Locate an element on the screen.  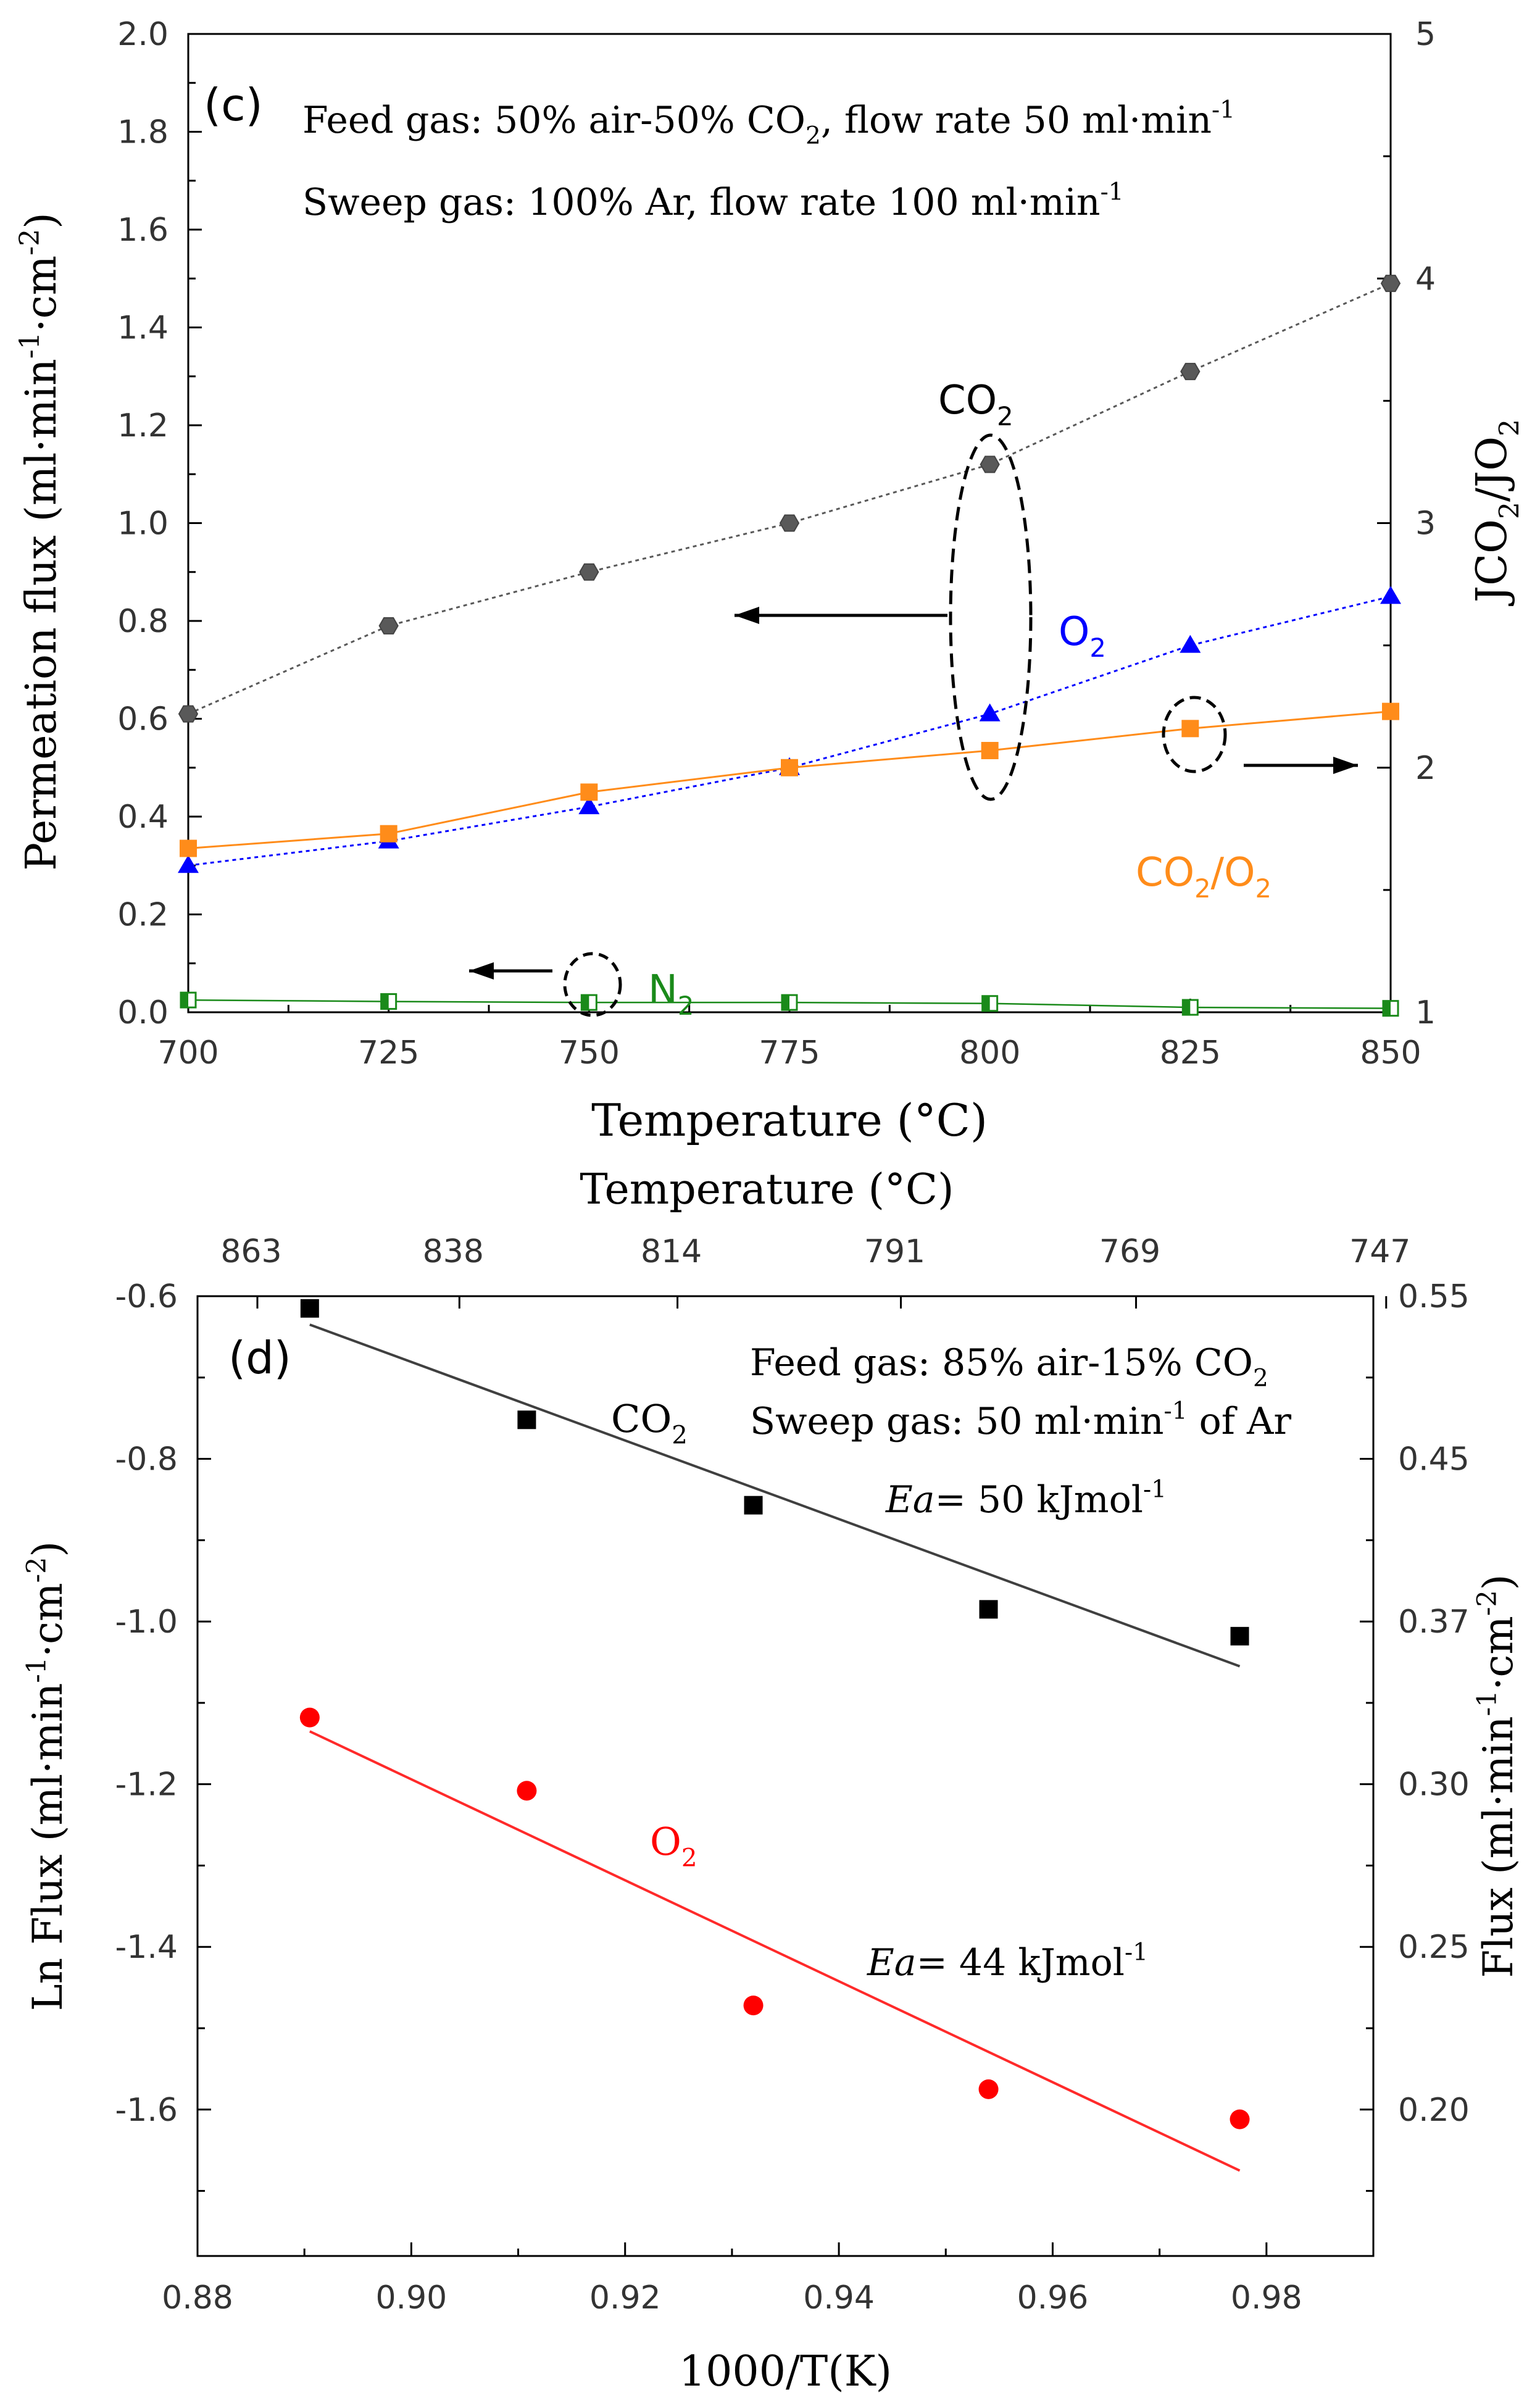
data-point-CO2/O2-825 is located at coordinates (1190, 729).